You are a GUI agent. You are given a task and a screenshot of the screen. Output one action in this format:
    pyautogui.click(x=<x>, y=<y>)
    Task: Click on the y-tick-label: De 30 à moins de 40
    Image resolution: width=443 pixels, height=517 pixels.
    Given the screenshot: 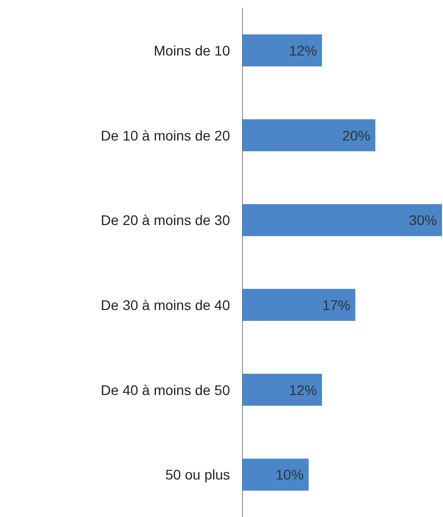 What is the action you would take?
    pyautogui.click(x=165, y=304)
    